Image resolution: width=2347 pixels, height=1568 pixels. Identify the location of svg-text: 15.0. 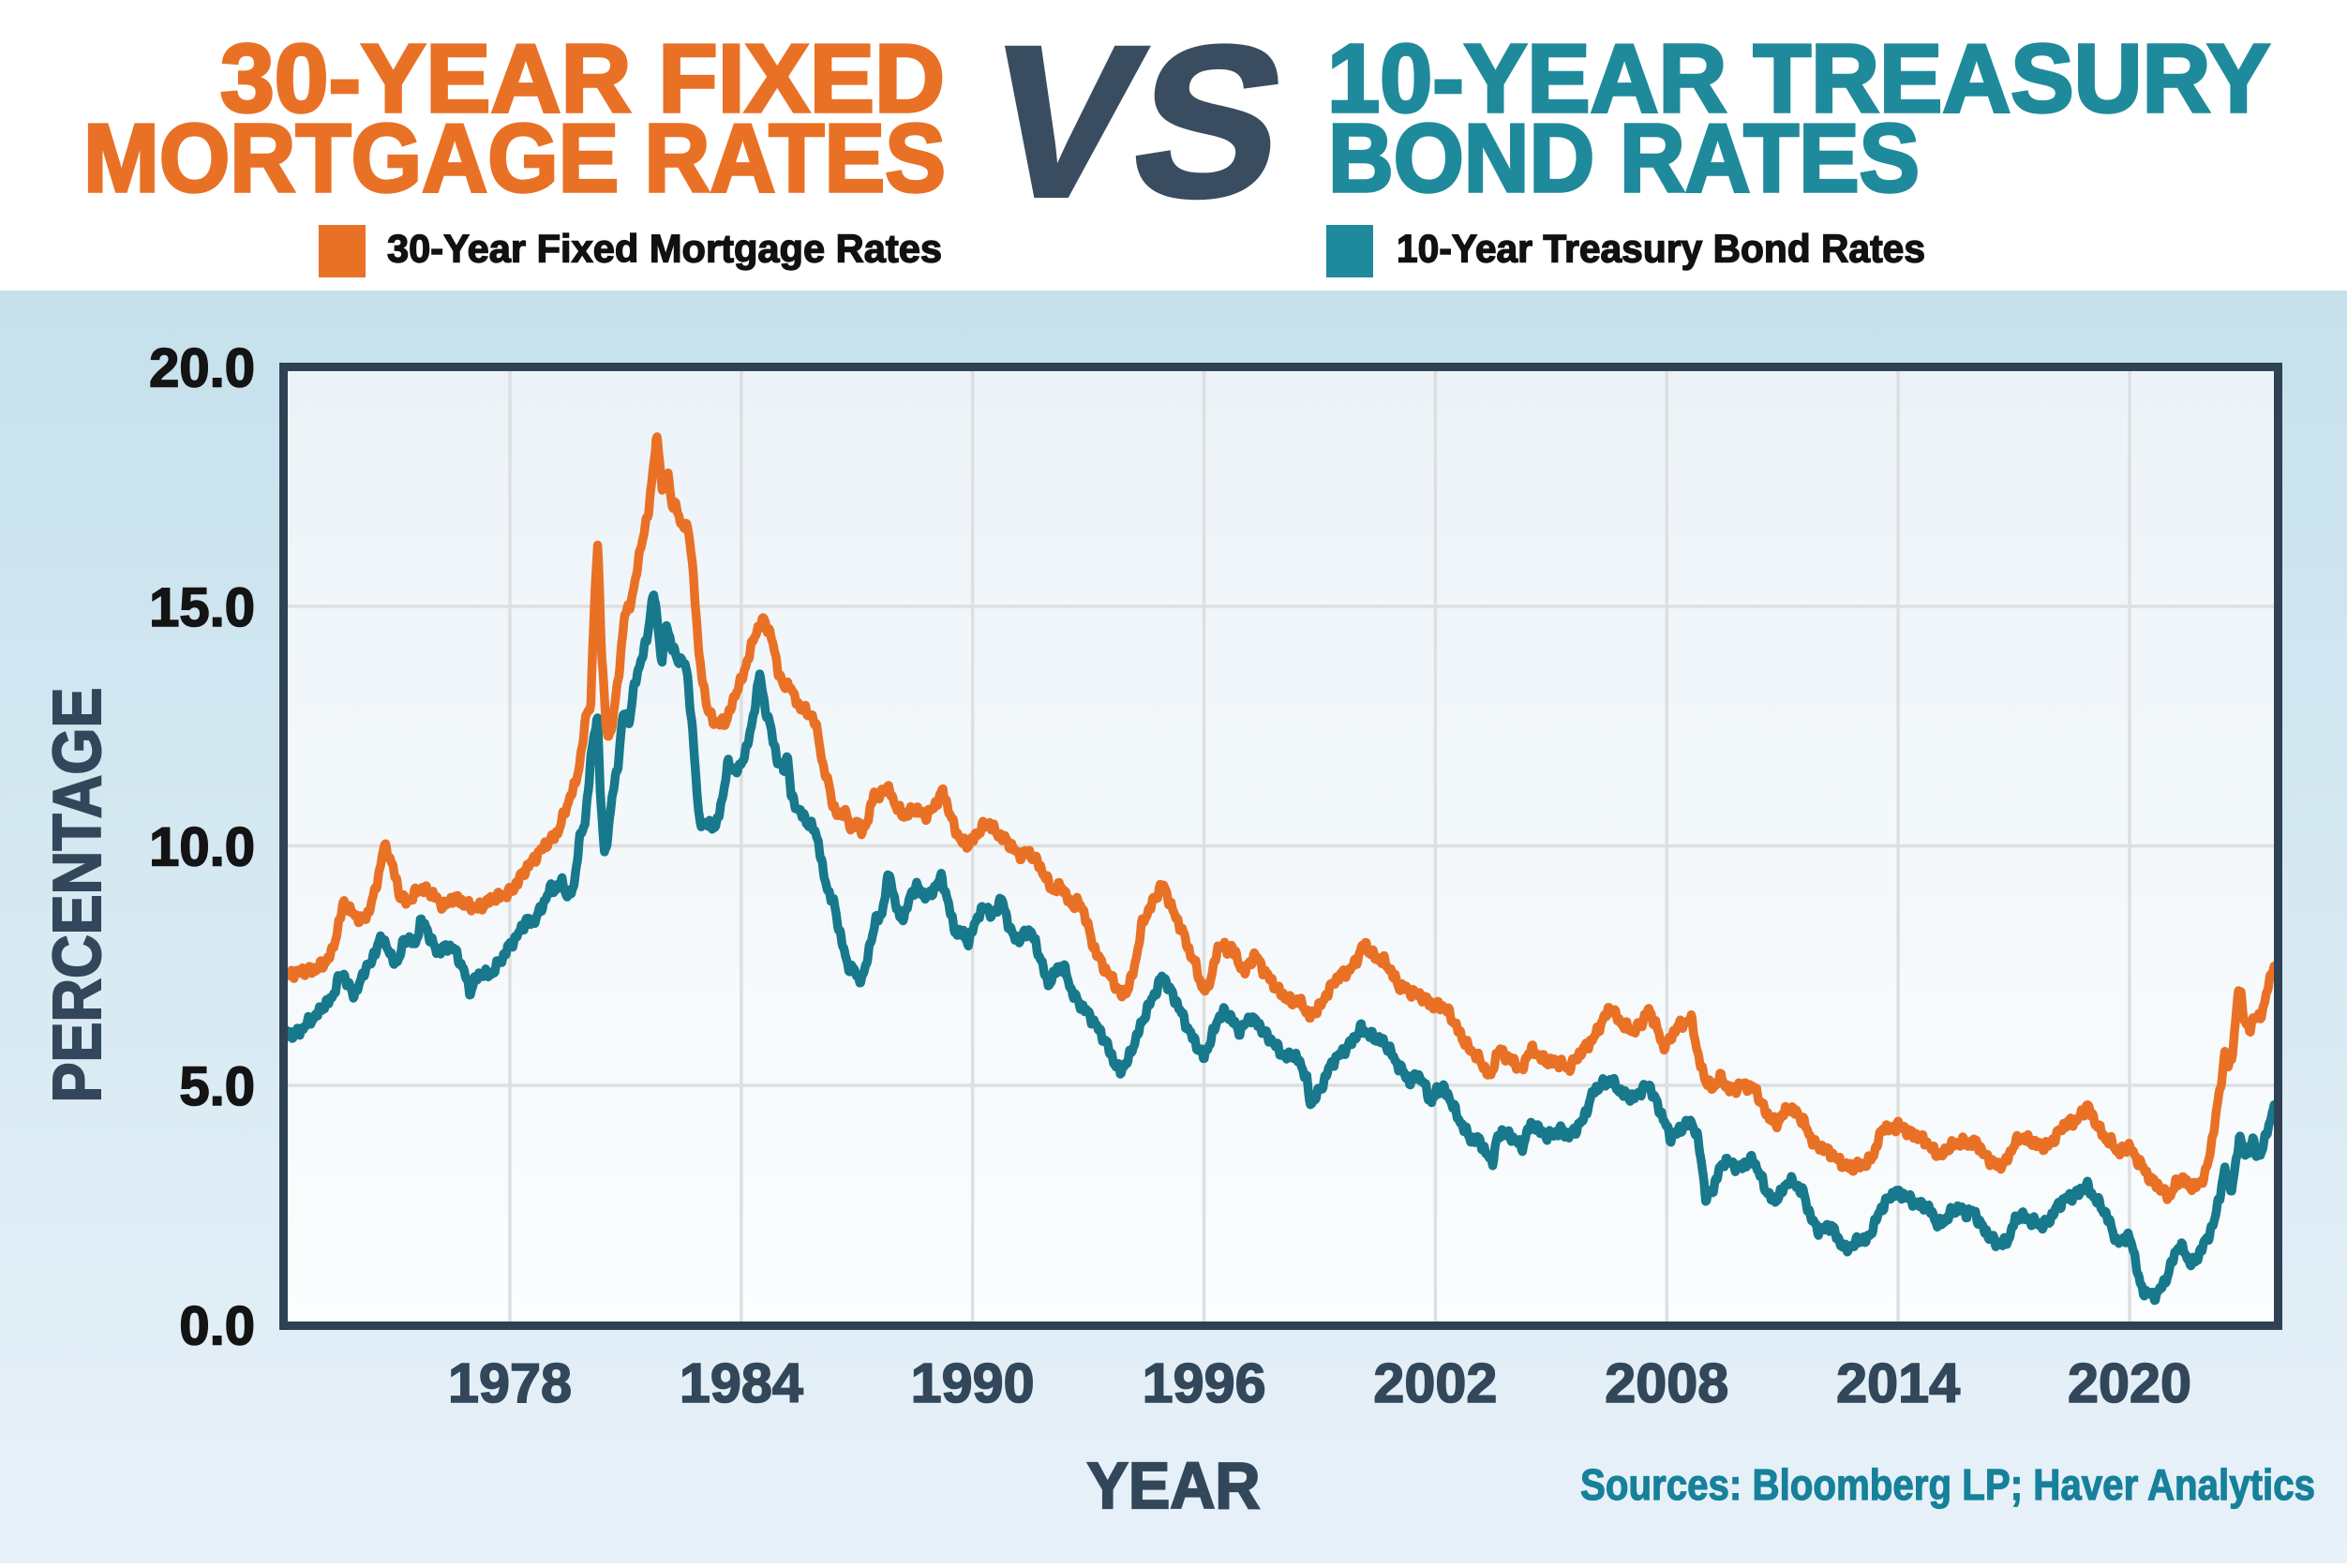
(202, 608).